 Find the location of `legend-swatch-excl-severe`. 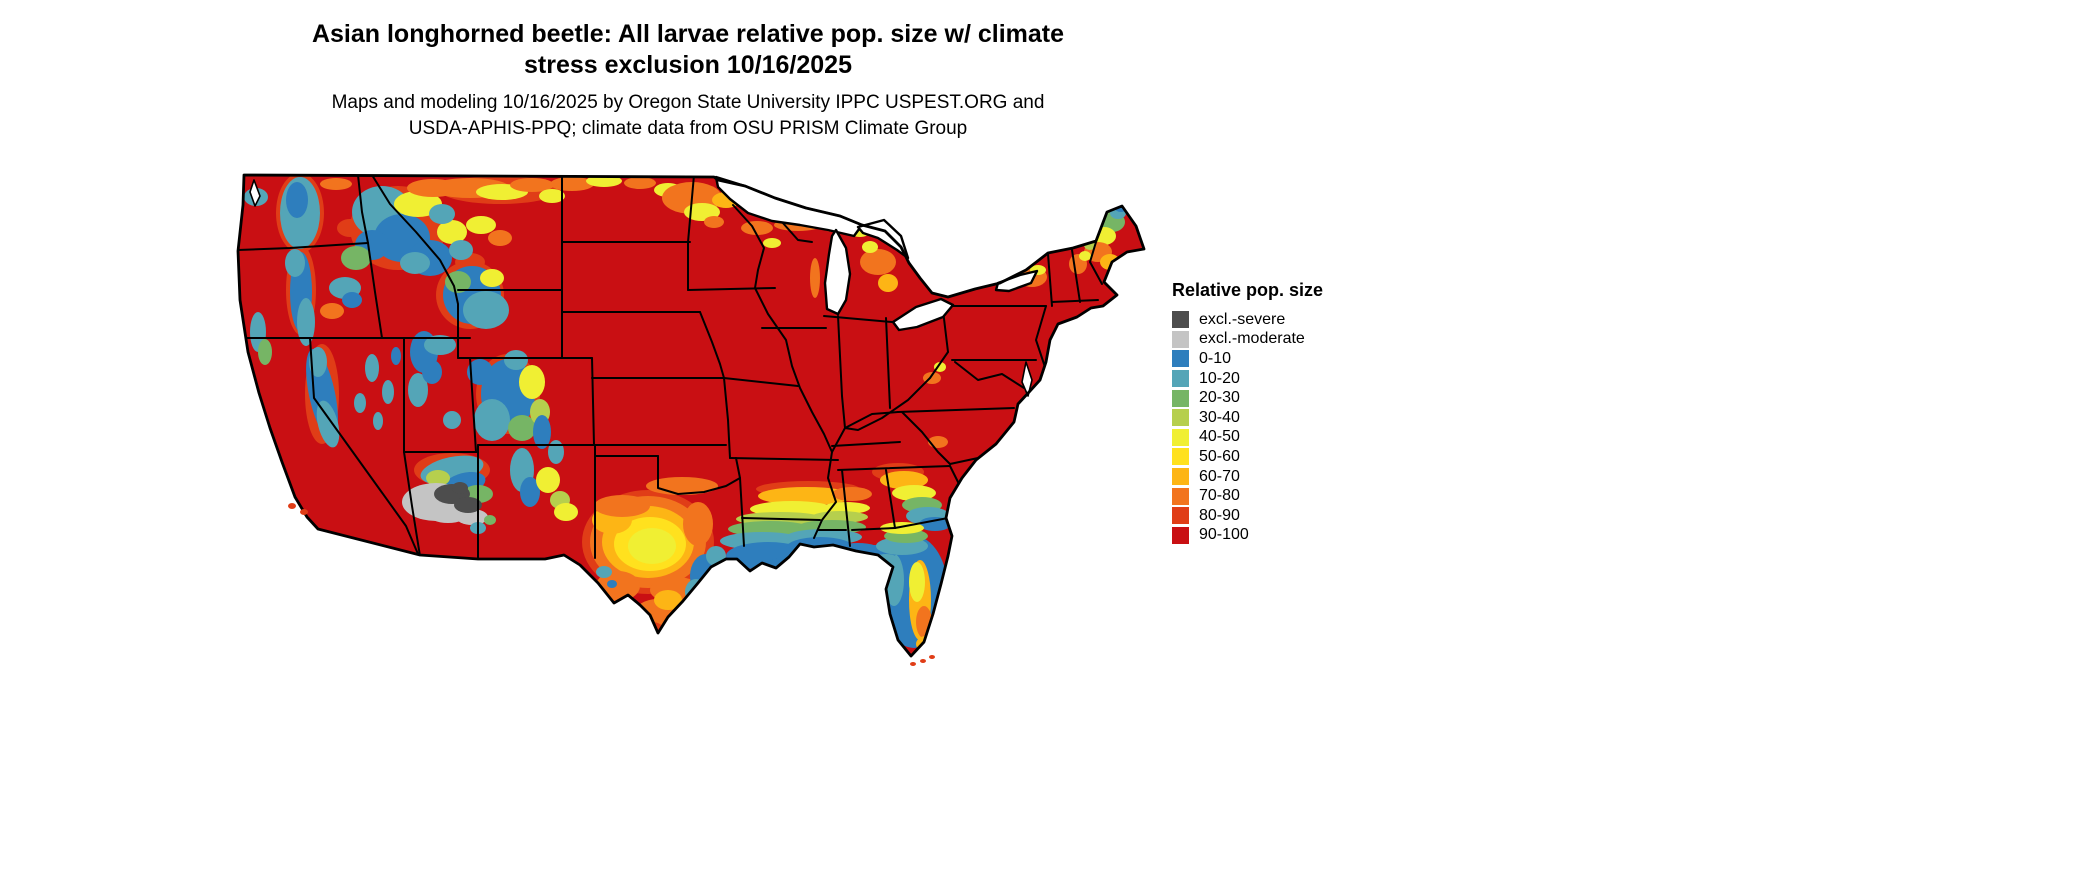

legend-swatch-excl-severe is located at coordinates (1180, 320).